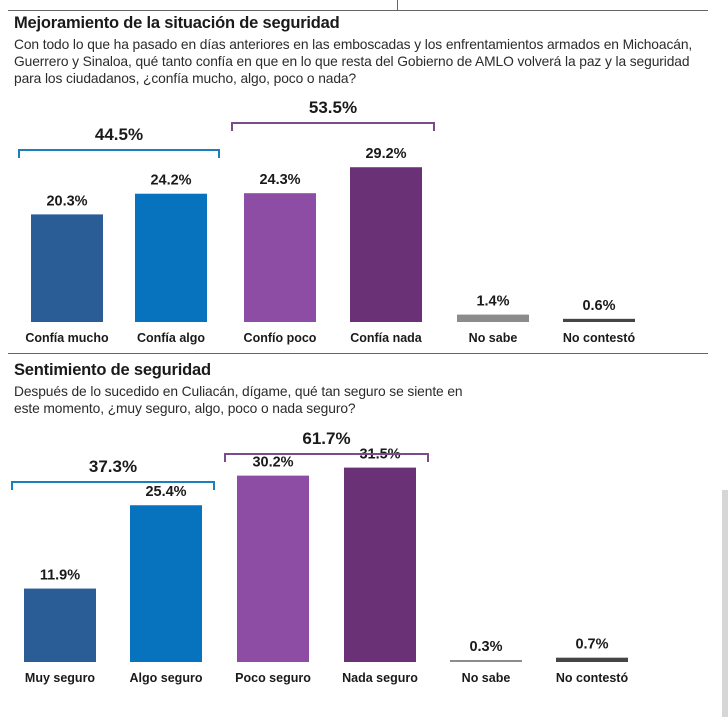 Image resolution: width=728 pixels, height=717 pixels. What do you see at coordinates (380, 678) in the screenshot?
I see `category-label-4: Nada seguro` at bounding box center [380, 678].